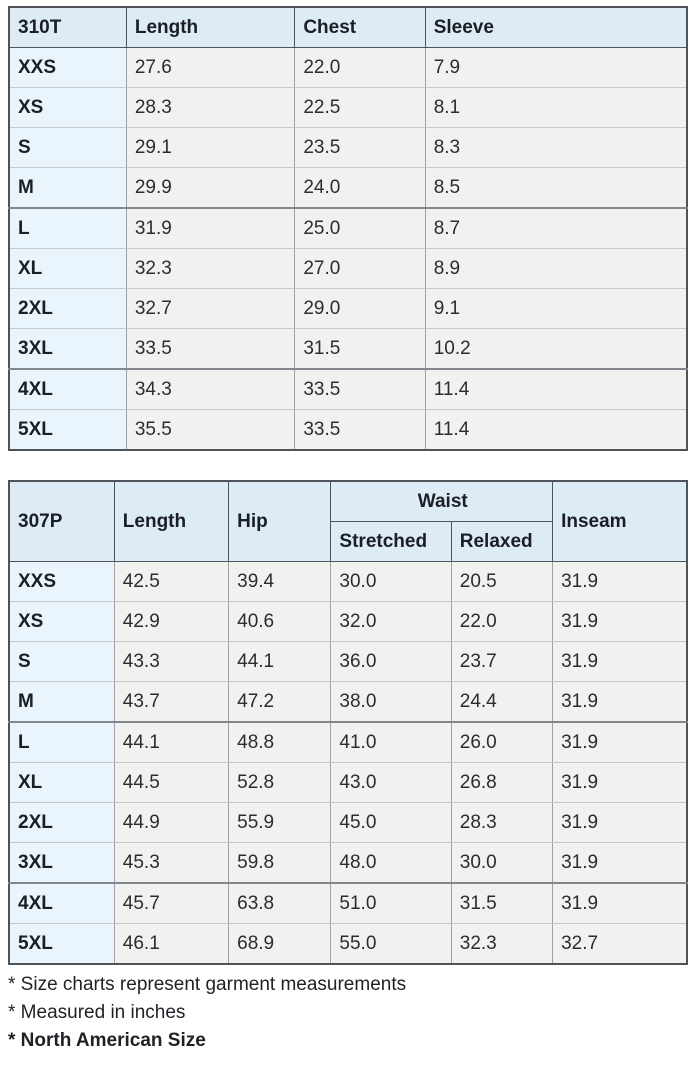  What do you see at coordinates (348, 147) in the screenshot?
I see `table-row: S 29.1 23.5 8.3` at bounding box center [348, 147].